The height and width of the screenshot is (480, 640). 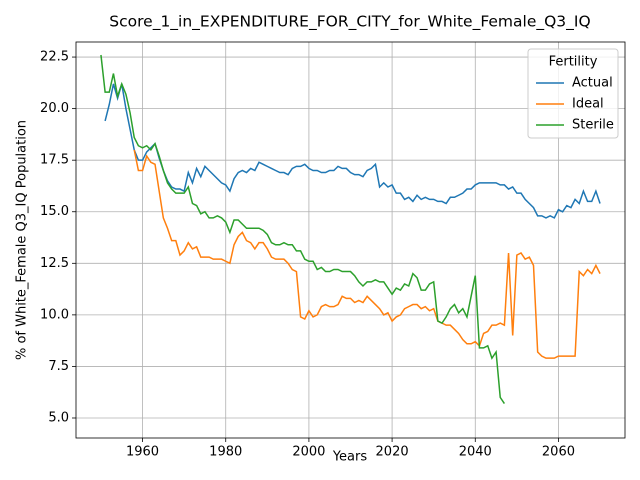 What do you see at coordinates (592, 83) in the screenshot?
I see `legend-label: Actual` at bounding box center [592, 83].